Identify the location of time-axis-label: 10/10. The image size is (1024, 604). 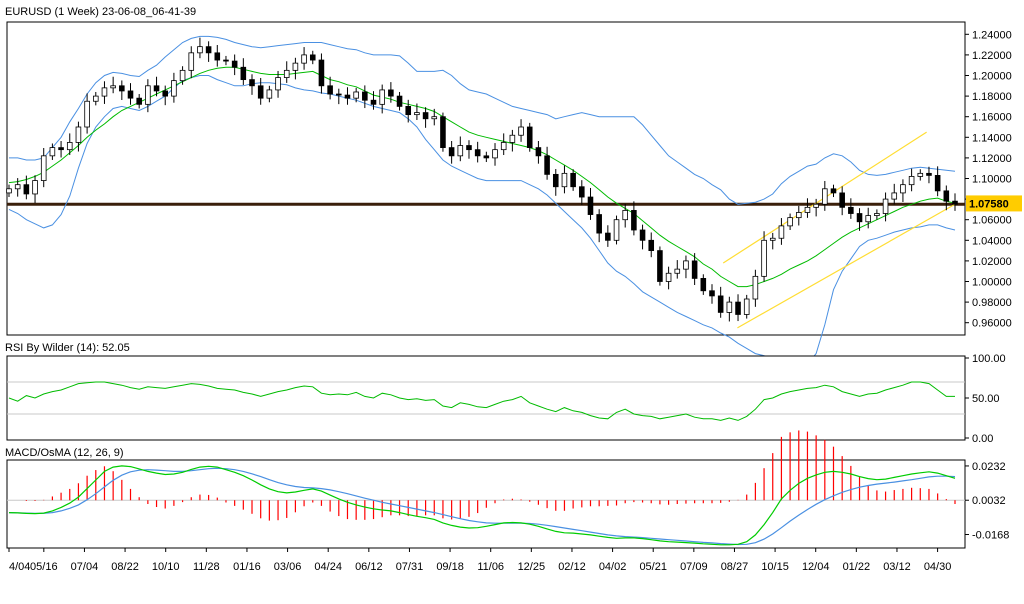
(166, 567).